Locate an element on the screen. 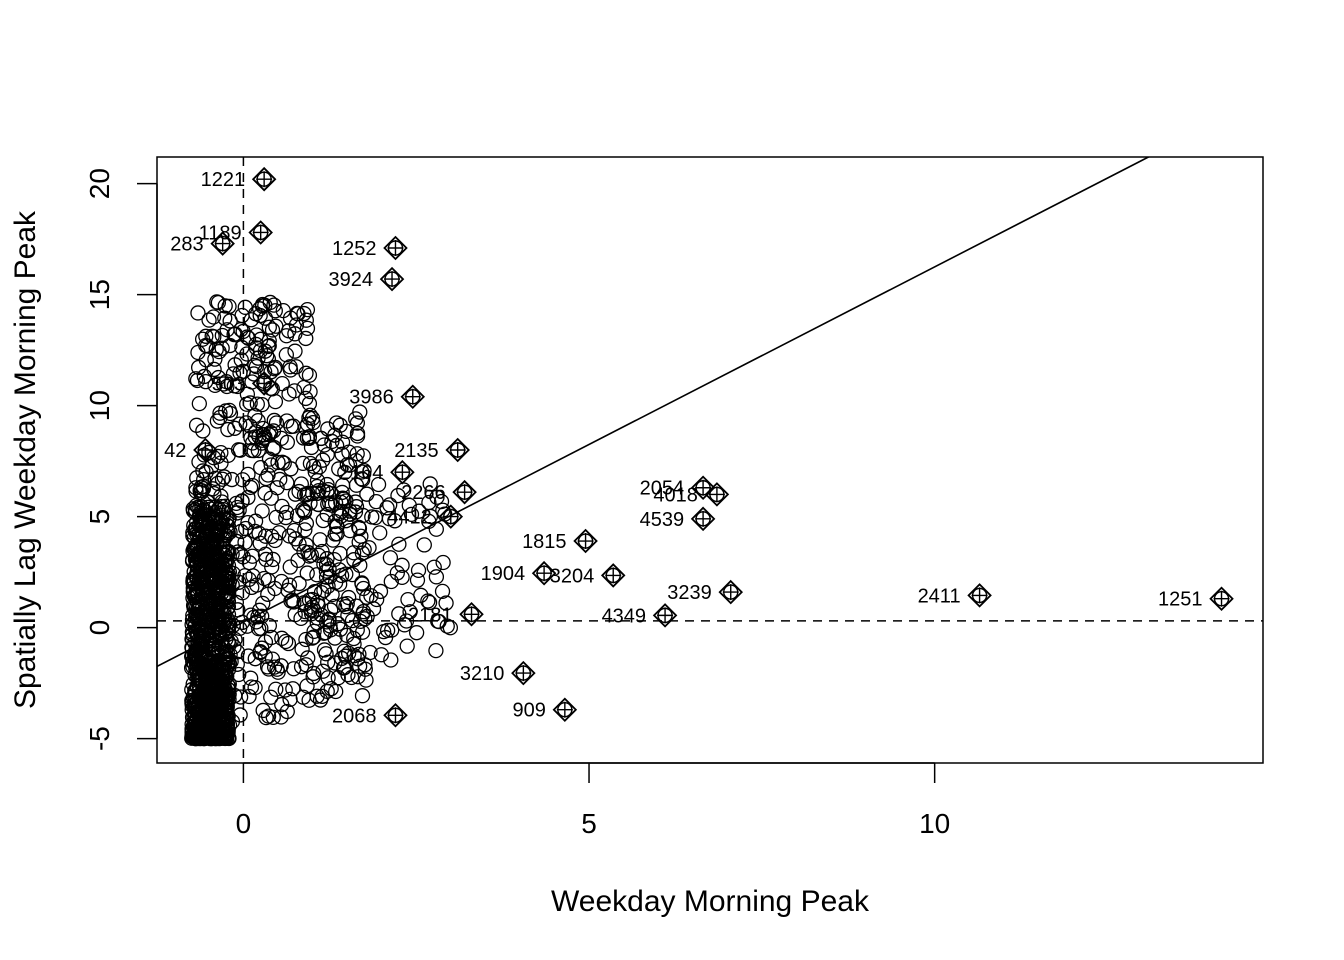 This screenshot has width=1344, height=960. influential-point: 1189 is located at coordinates (236, 232).